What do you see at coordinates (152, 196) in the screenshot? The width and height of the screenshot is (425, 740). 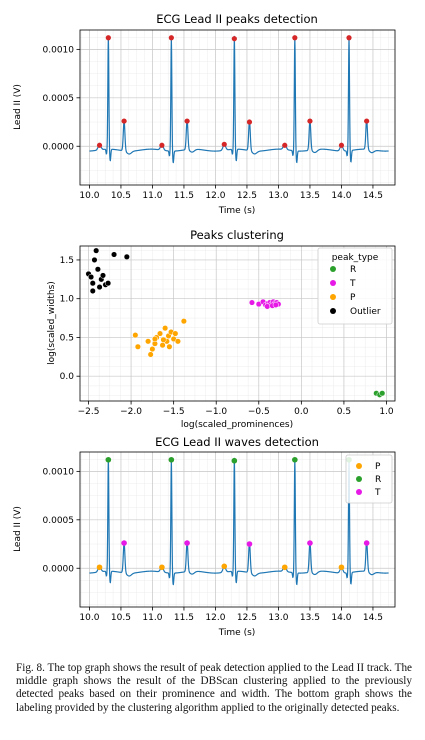 I see `x-tick-label: 11.0` at bounding box center [152, 196].